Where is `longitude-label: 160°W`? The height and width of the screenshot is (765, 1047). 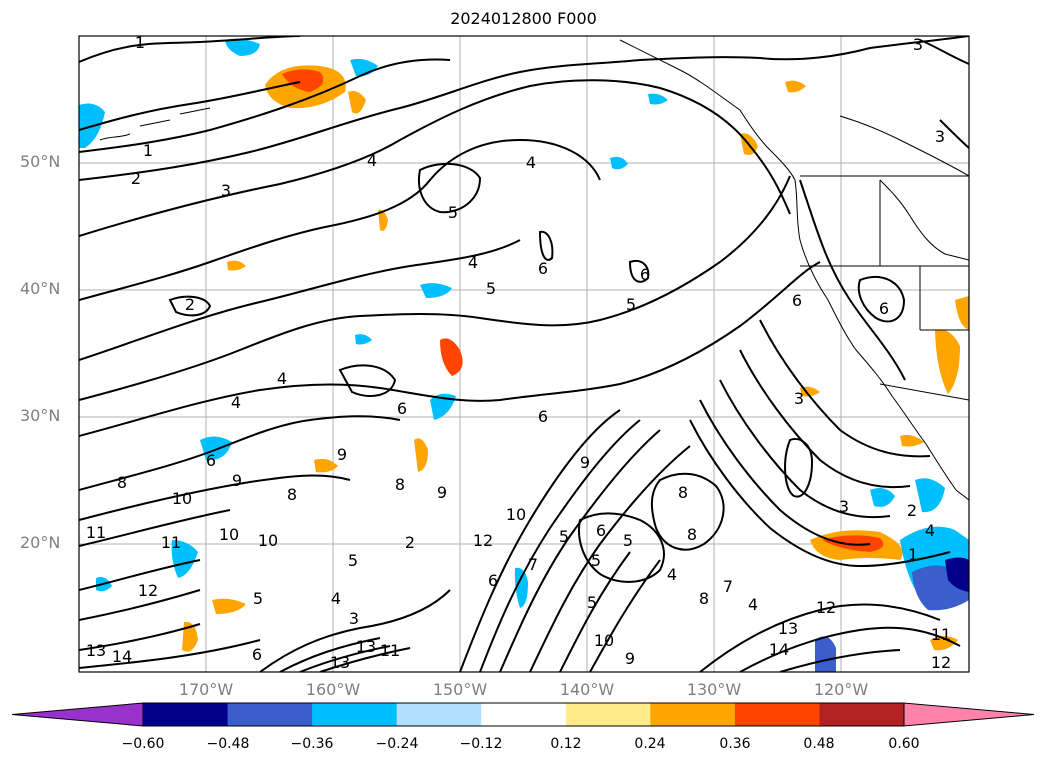 longitude-label: 160°W is located at coordinates (333, 689).